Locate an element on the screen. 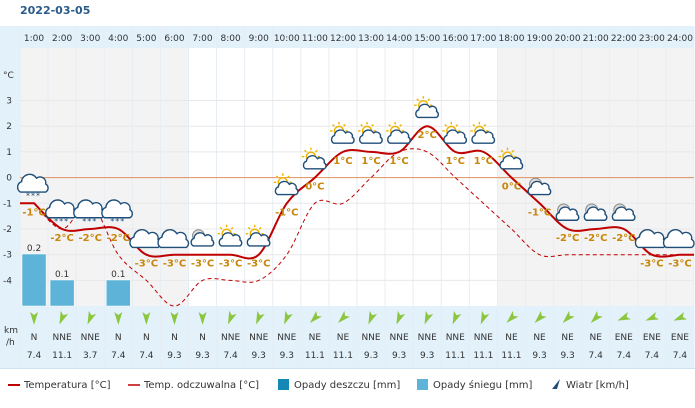 This screenshot has height=408, width=695. hour-label: 18:00 is located at coordinates (511, 39).